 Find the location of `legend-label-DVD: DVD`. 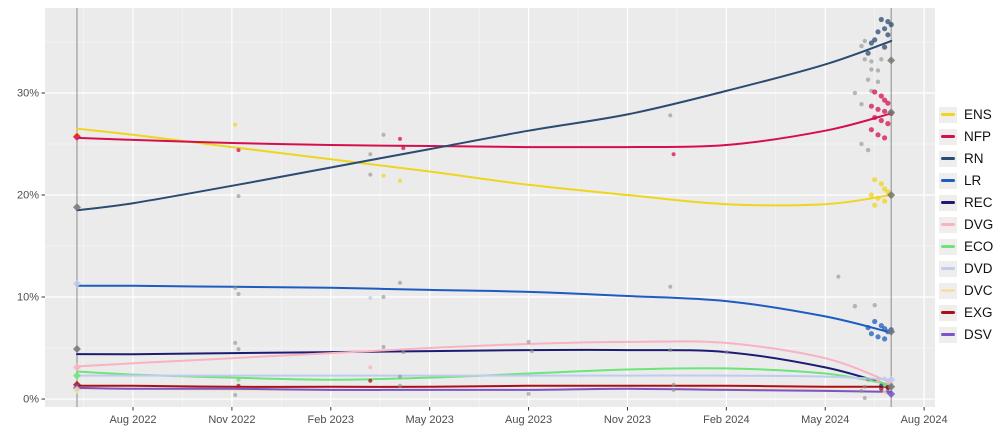

legend-label-DVD: DVD is located at coordinates (978, 268).